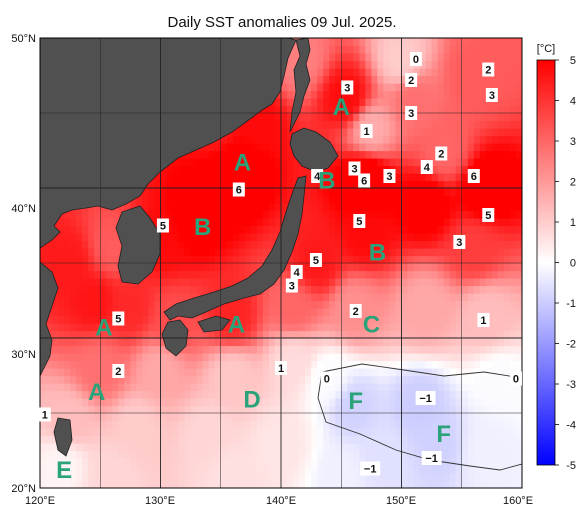 The width and height of the screenshot is (585, 512). I want to click on contour-label: 0, so click(326, 378).